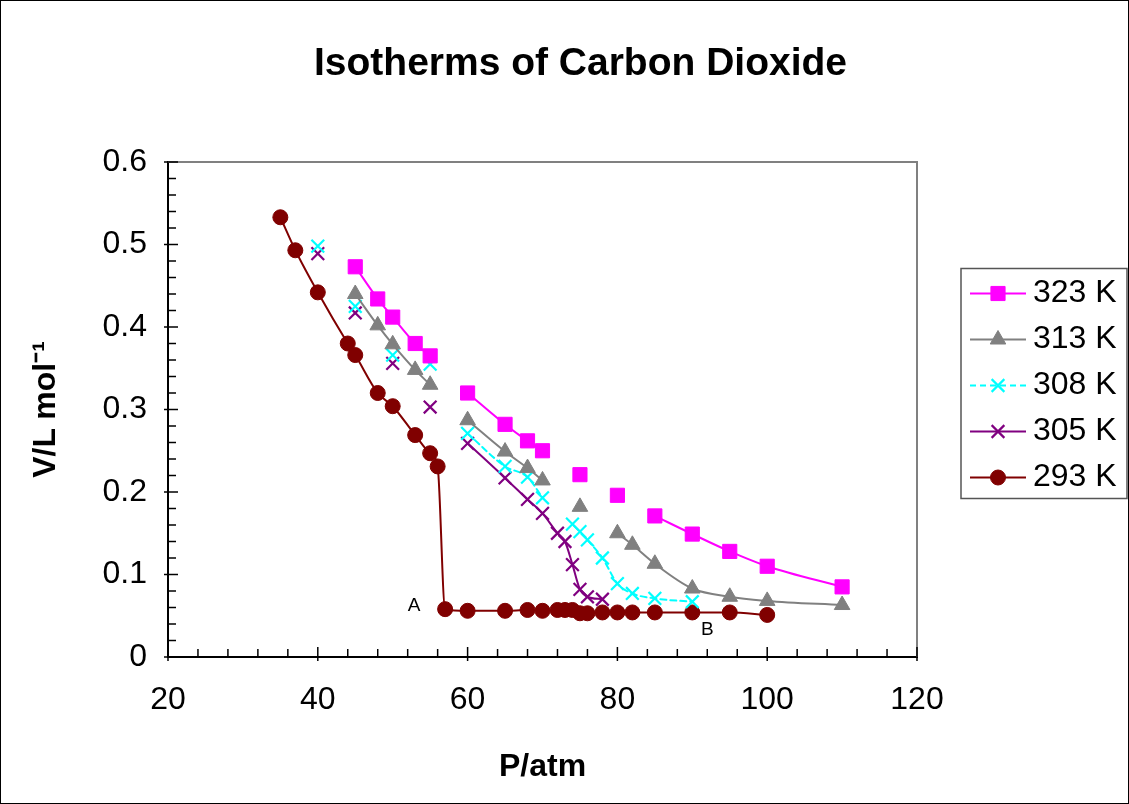 The width and height of the screenshot is (1129, 804). What do you see at coordinates (707, 628) in the screenshot?
I see `annotation: B` at bounding box center [707, 628].